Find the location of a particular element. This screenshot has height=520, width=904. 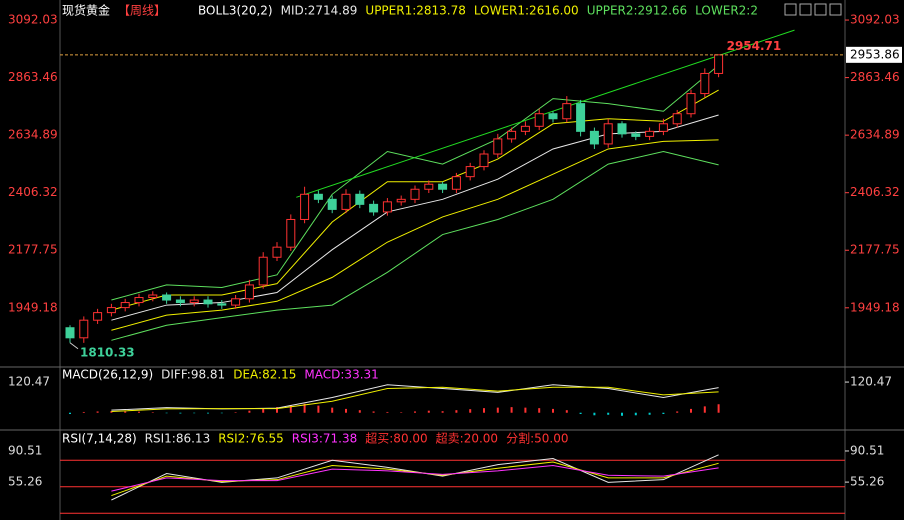

legend-text: 【周线】 is located at coordinates (142, 11).